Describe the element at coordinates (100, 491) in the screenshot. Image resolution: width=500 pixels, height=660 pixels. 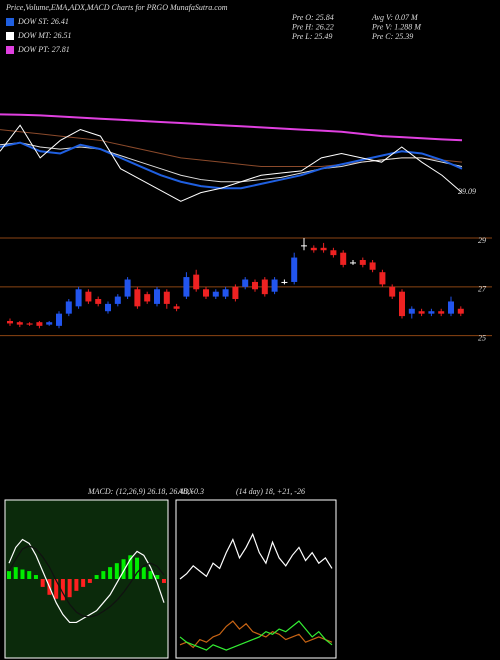
I see `panel-title: MACD:` at that location.